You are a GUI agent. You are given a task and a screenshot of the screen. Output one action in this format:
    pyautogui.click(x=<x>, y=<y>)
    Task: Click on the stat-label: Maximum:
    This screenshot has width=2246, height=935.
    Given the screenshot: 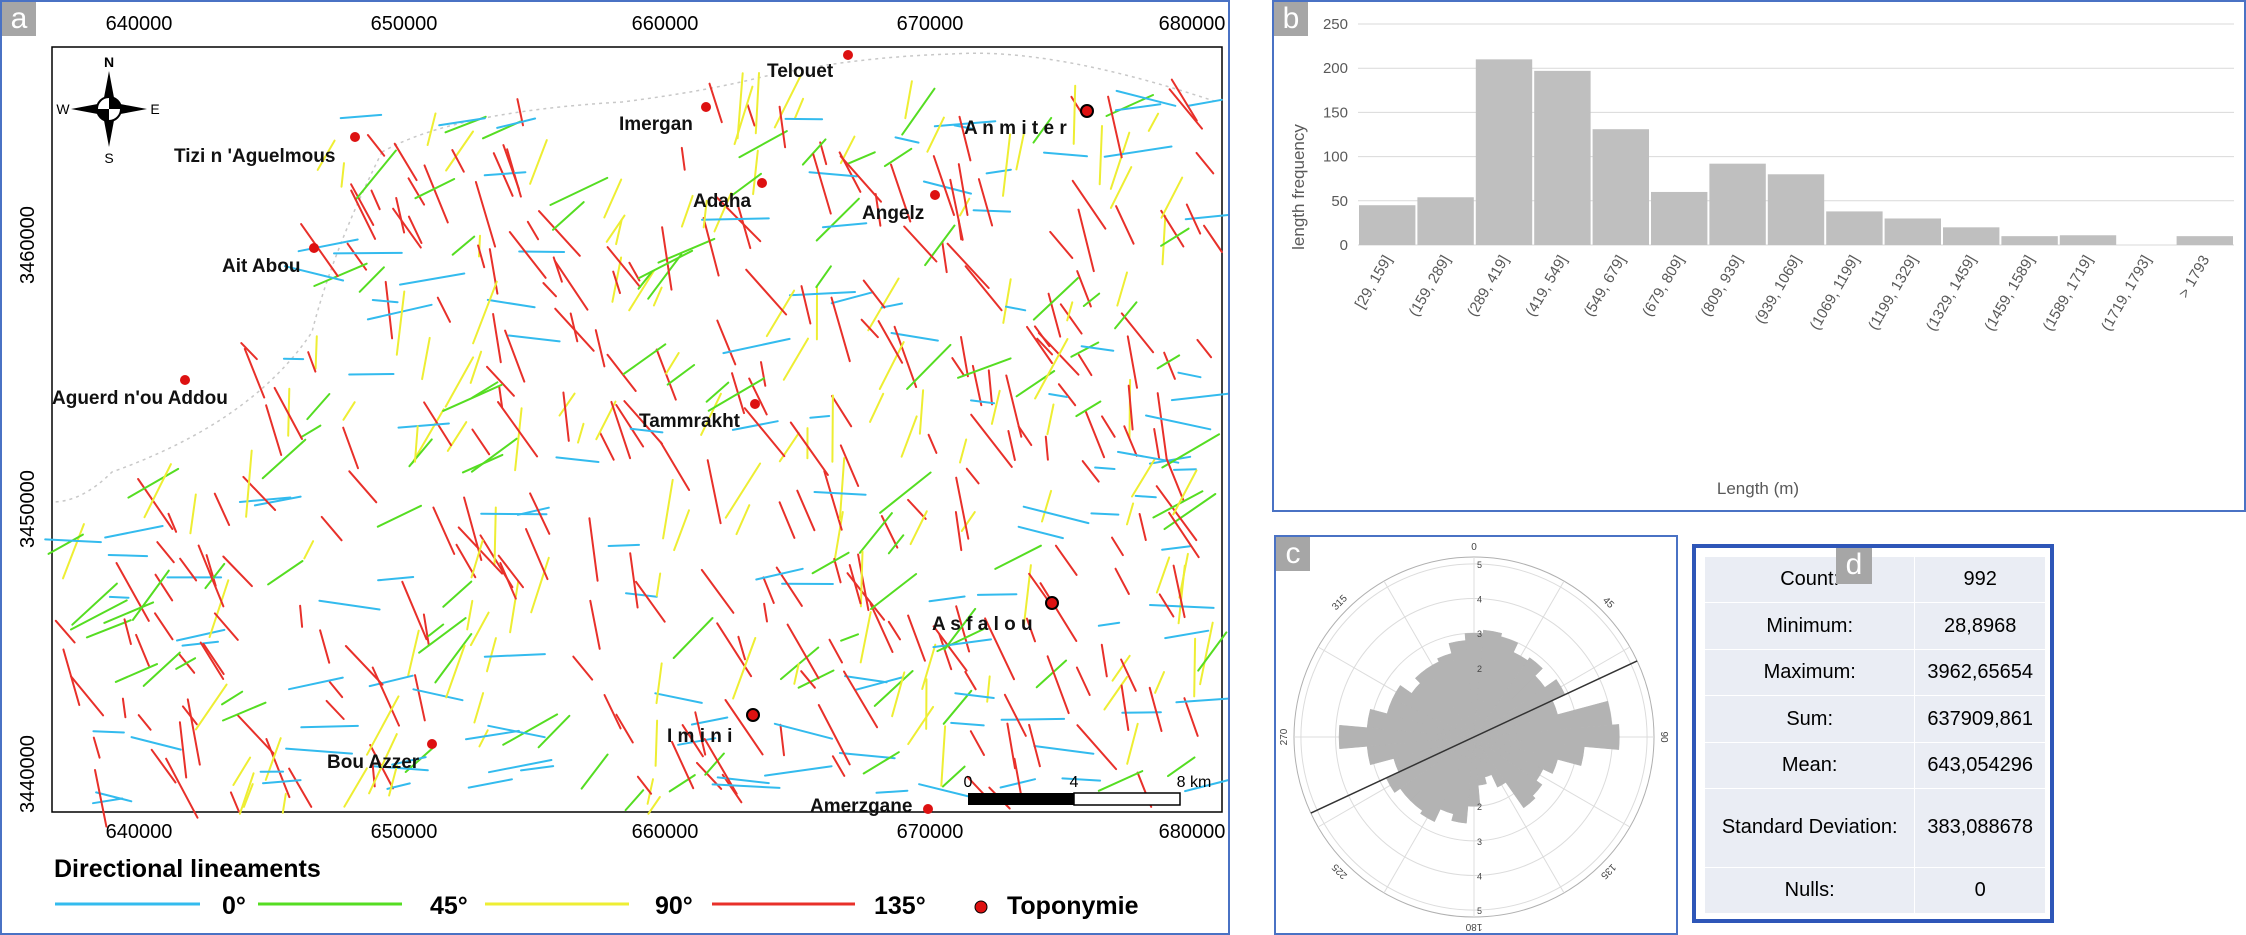 What is the action you would take?
    pyautogui.click(x=1809, y=672)
    